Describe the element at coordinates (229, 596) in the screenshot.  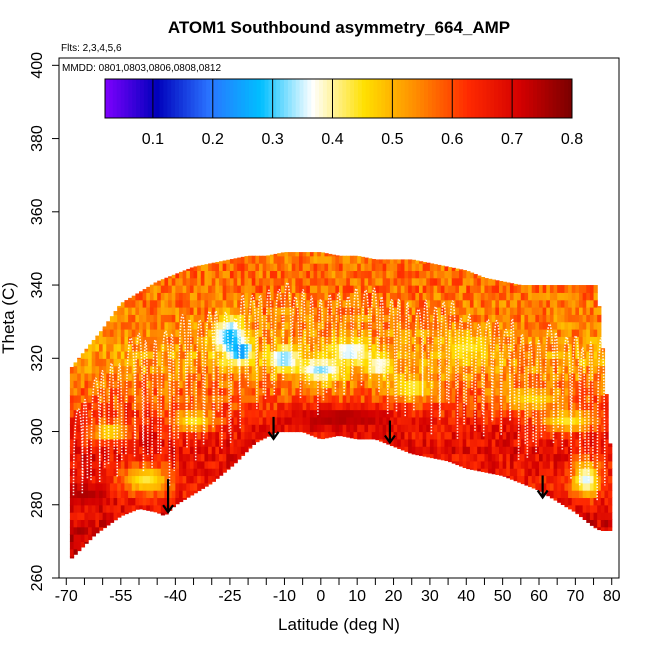
I see `x-tick-label: -25` at that location.